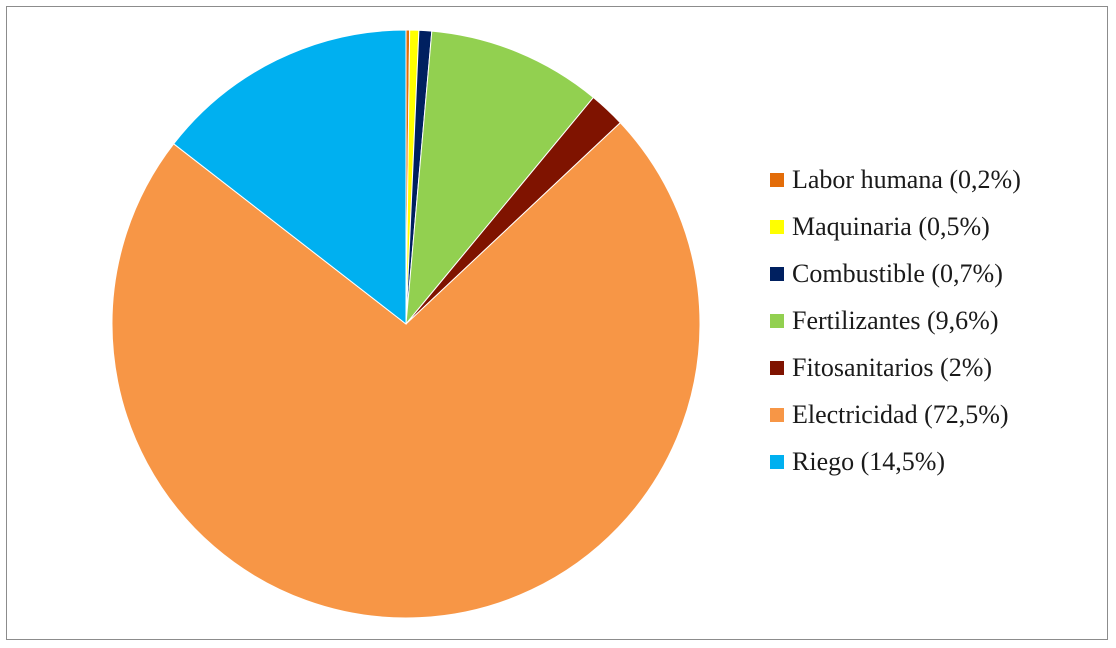 Image resolution: width=1116 pixels, height=648 pixels. I want to click on legend-item-electricidad: Electricidad (72,5%), so click(895, 414).